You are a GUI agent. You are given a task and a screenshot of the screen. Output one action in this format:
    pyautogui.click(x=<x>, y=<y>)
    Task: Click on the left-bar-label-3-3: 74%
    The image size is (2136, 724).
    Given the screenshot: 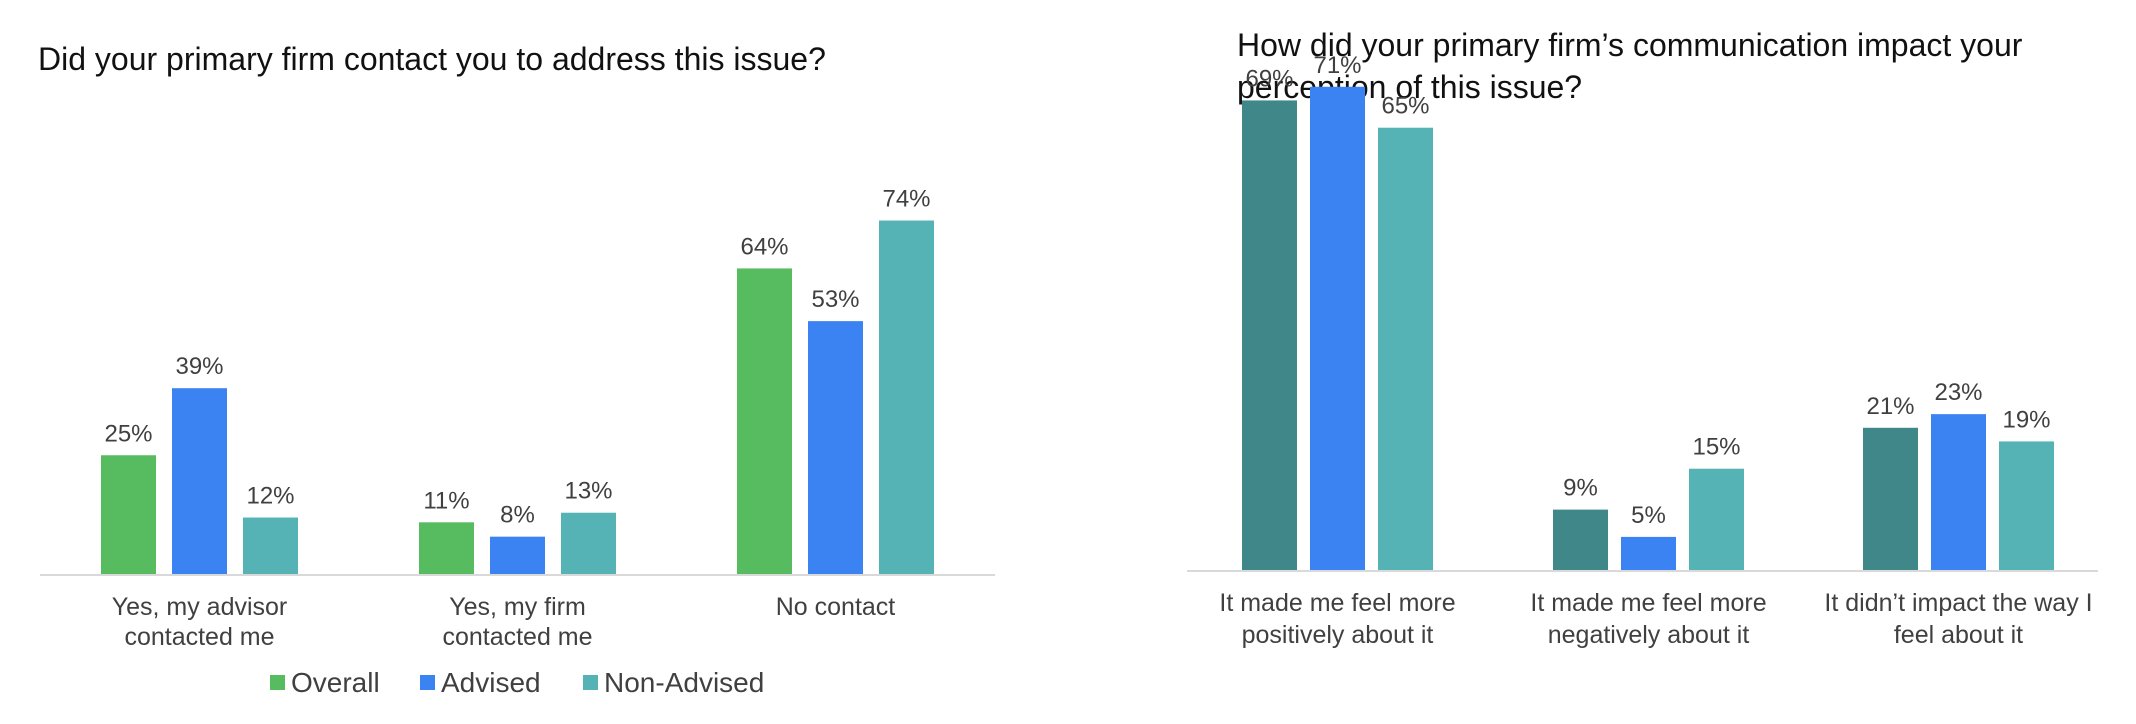 What is the action you would take?
    pyautogui.click(x=906, y=199)
    